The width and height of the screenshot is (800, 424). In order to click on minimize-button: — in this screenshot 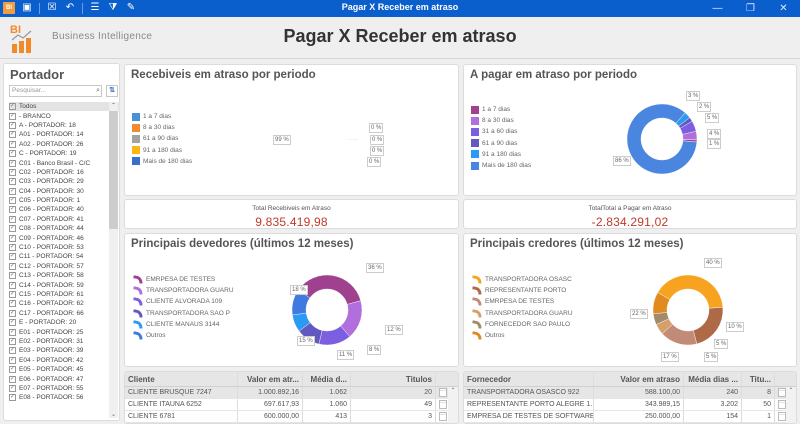, I will do `click(717, 8)`.